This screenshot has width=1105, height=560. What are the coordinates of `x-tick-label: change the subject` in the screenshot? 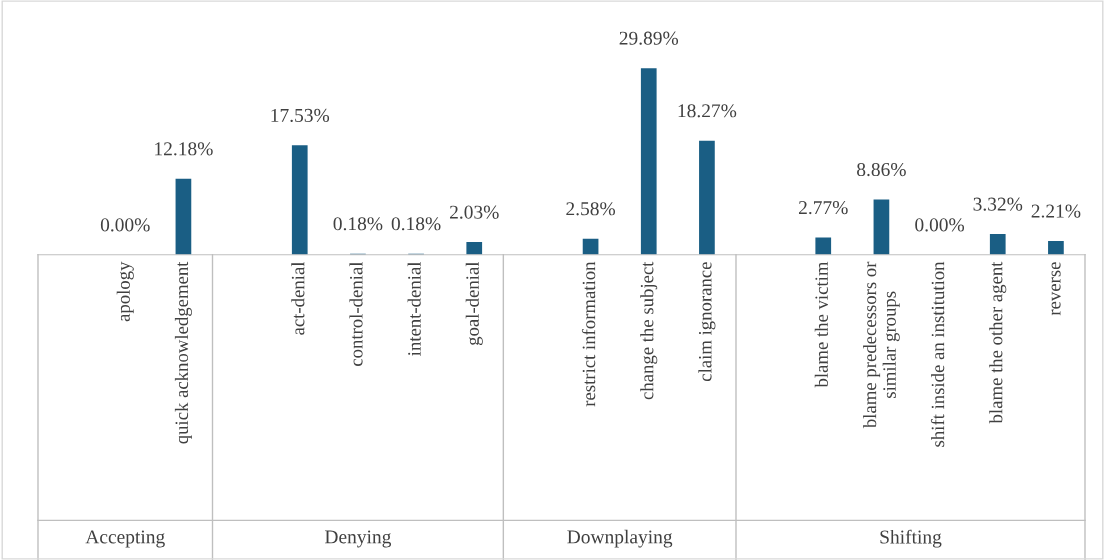 It's located at (649, 330).